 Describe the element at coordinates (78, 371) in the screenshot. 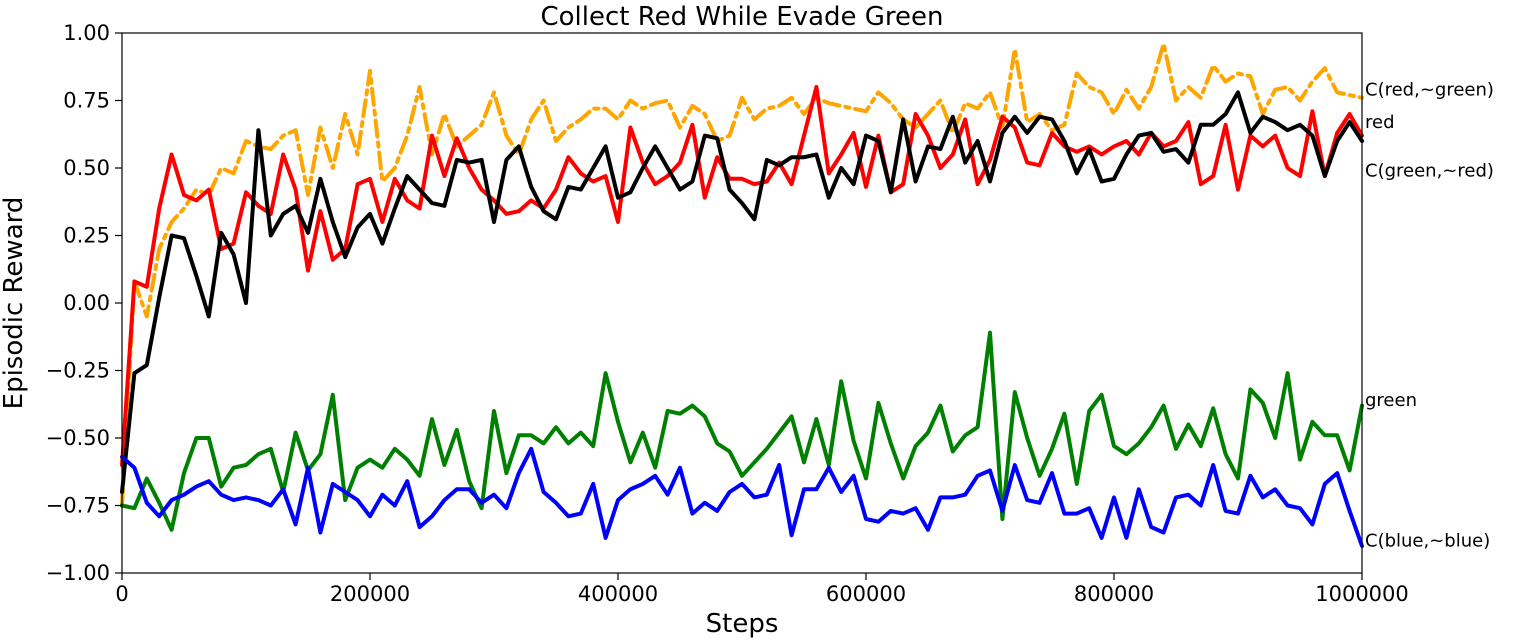

I see `y-tick-label: −0.25` at that location.